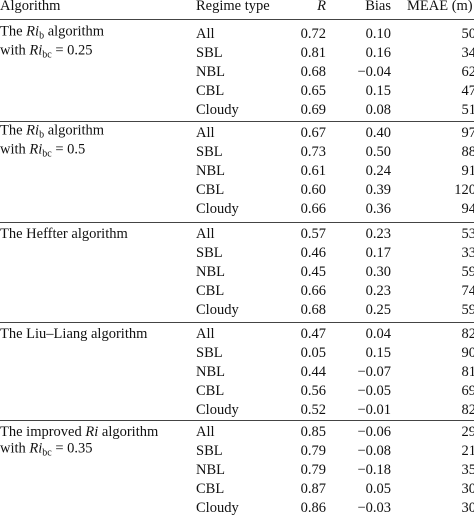 The height and width of the screenshot is (518, 474). I want to click on table-cell: 120, so click(464, 190).